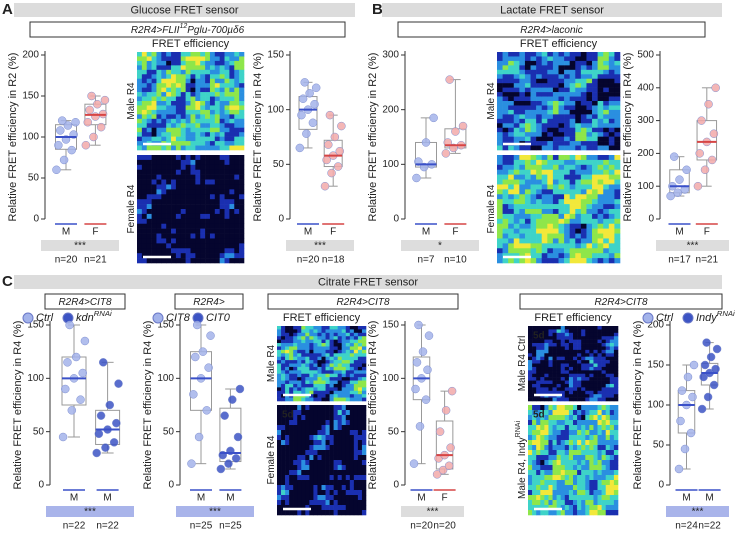 The image size is (736, 537). What do you see at coordinates (522, 364) in the screenshot?
I see `image-label: Male R4 Ctrl` at bounding box center [522, 364].